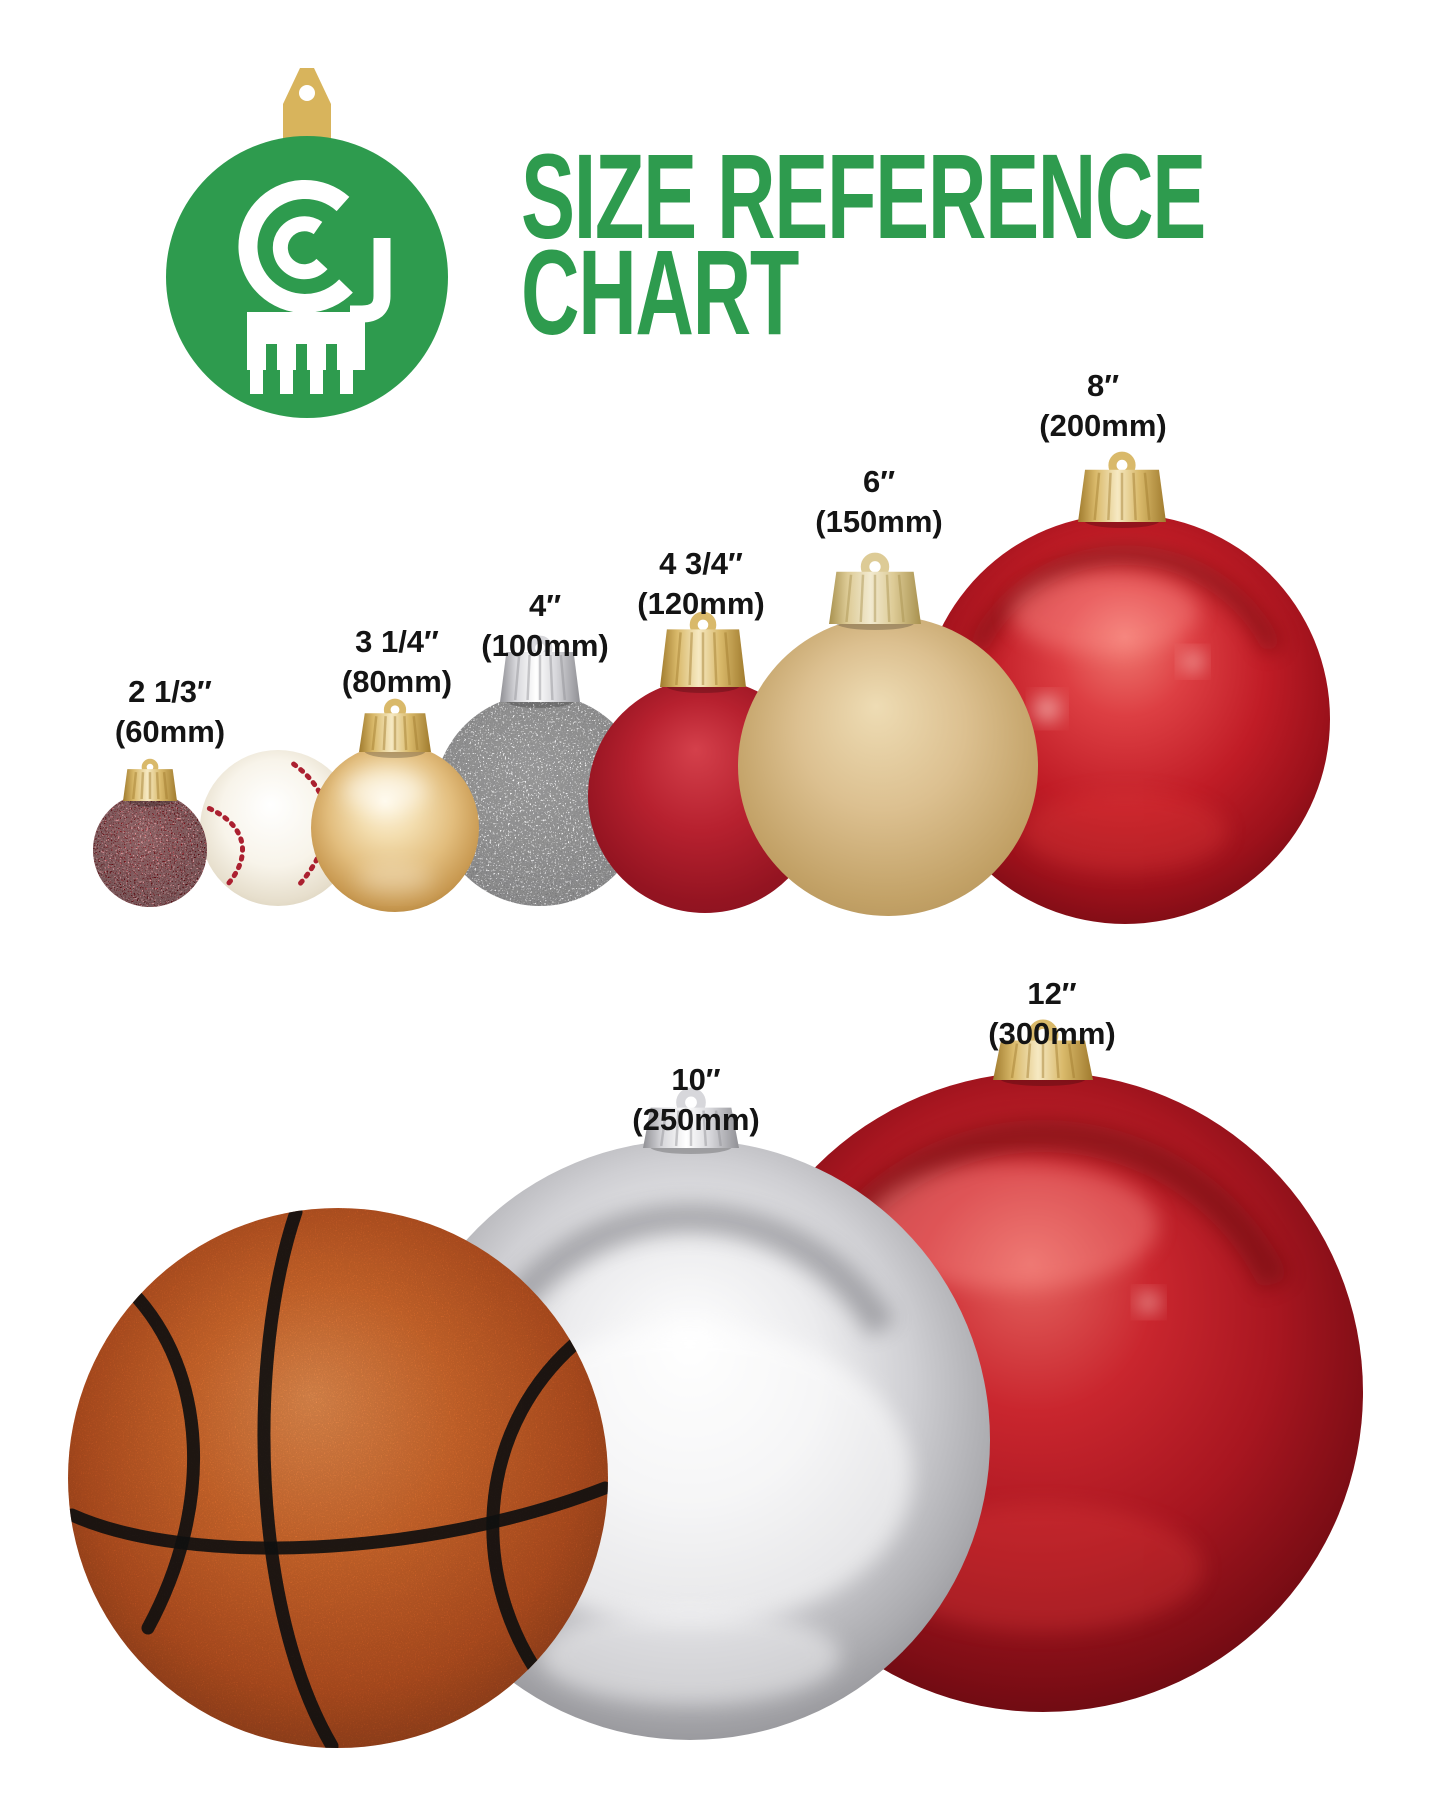 This screenshot has height=1800, width=1440. What do you see at coordinates (395, 805) in the screenshot?
I see `ornament-80mm-ball` at bounding box center [395, 805].